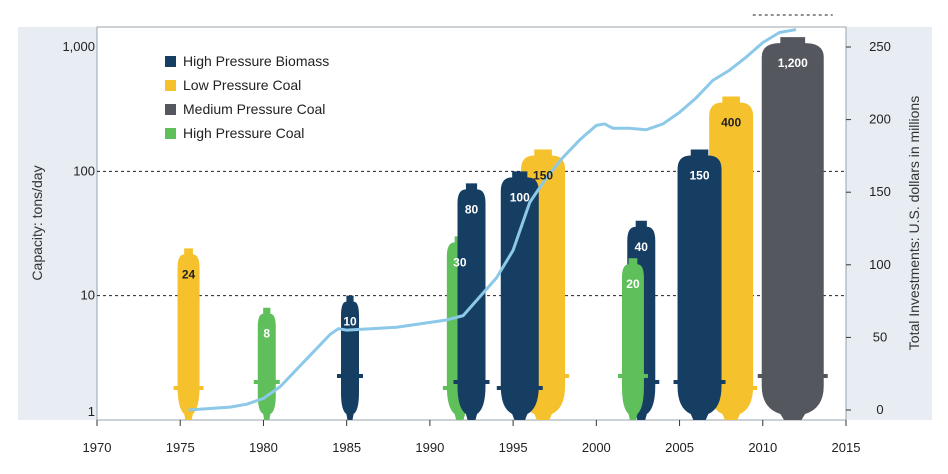  What do you see at coordinates (472, 209) in the screenshot?
I see `capacity-label-80: 80` at bounding box center [472, 209].